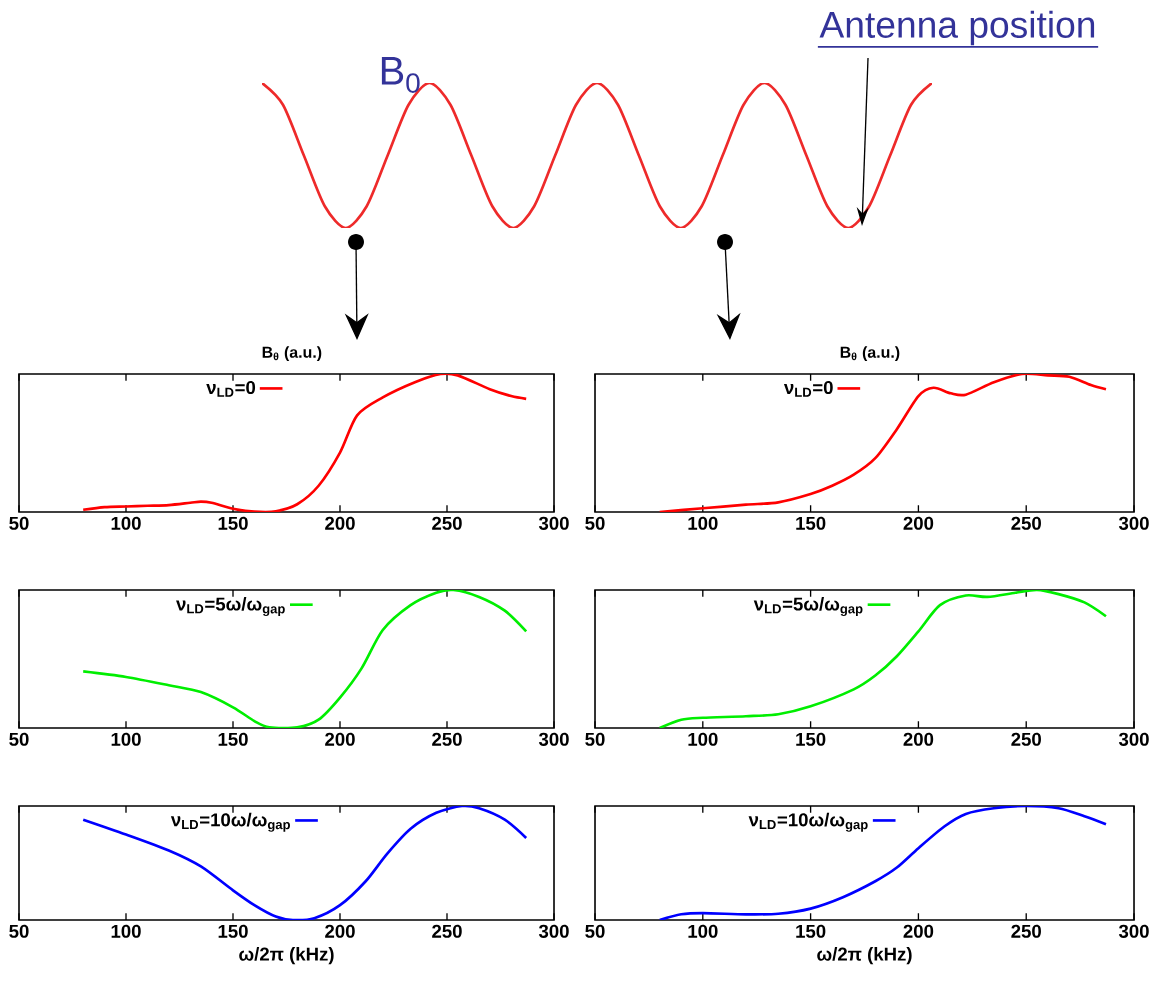 This screenshot has height=993, width=1156. I want to click on annotation: B$_{0}$, so click(400, 75).